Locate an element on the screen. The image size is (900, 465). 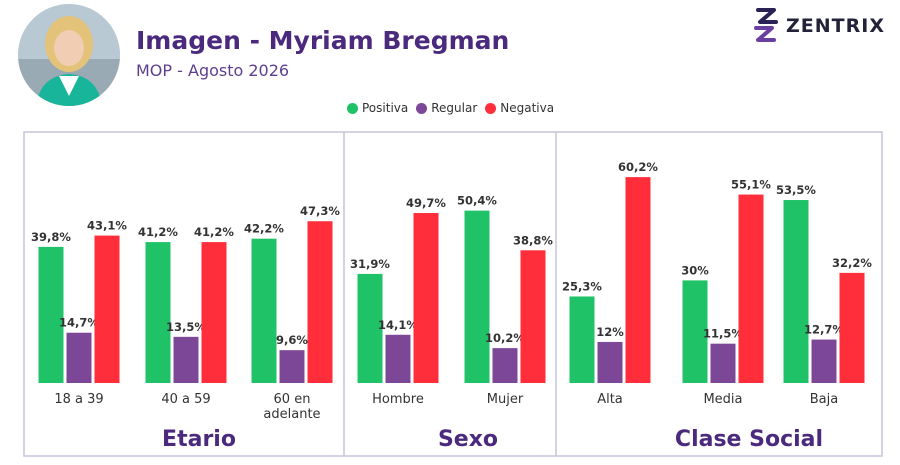
x-tick-label: 40 a 59 is located at coordinates (185, 399).